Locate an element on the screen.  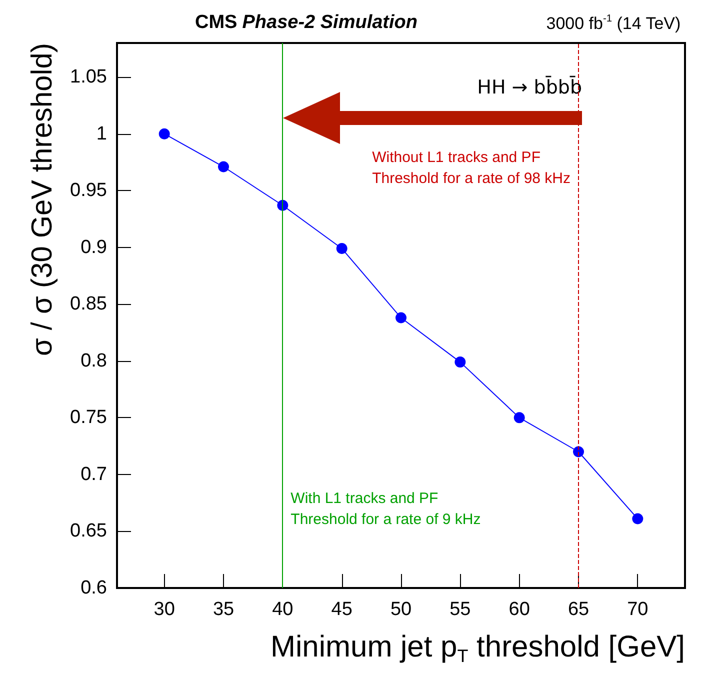
x-tick-label: 55 is located at coordinates (460, 609).